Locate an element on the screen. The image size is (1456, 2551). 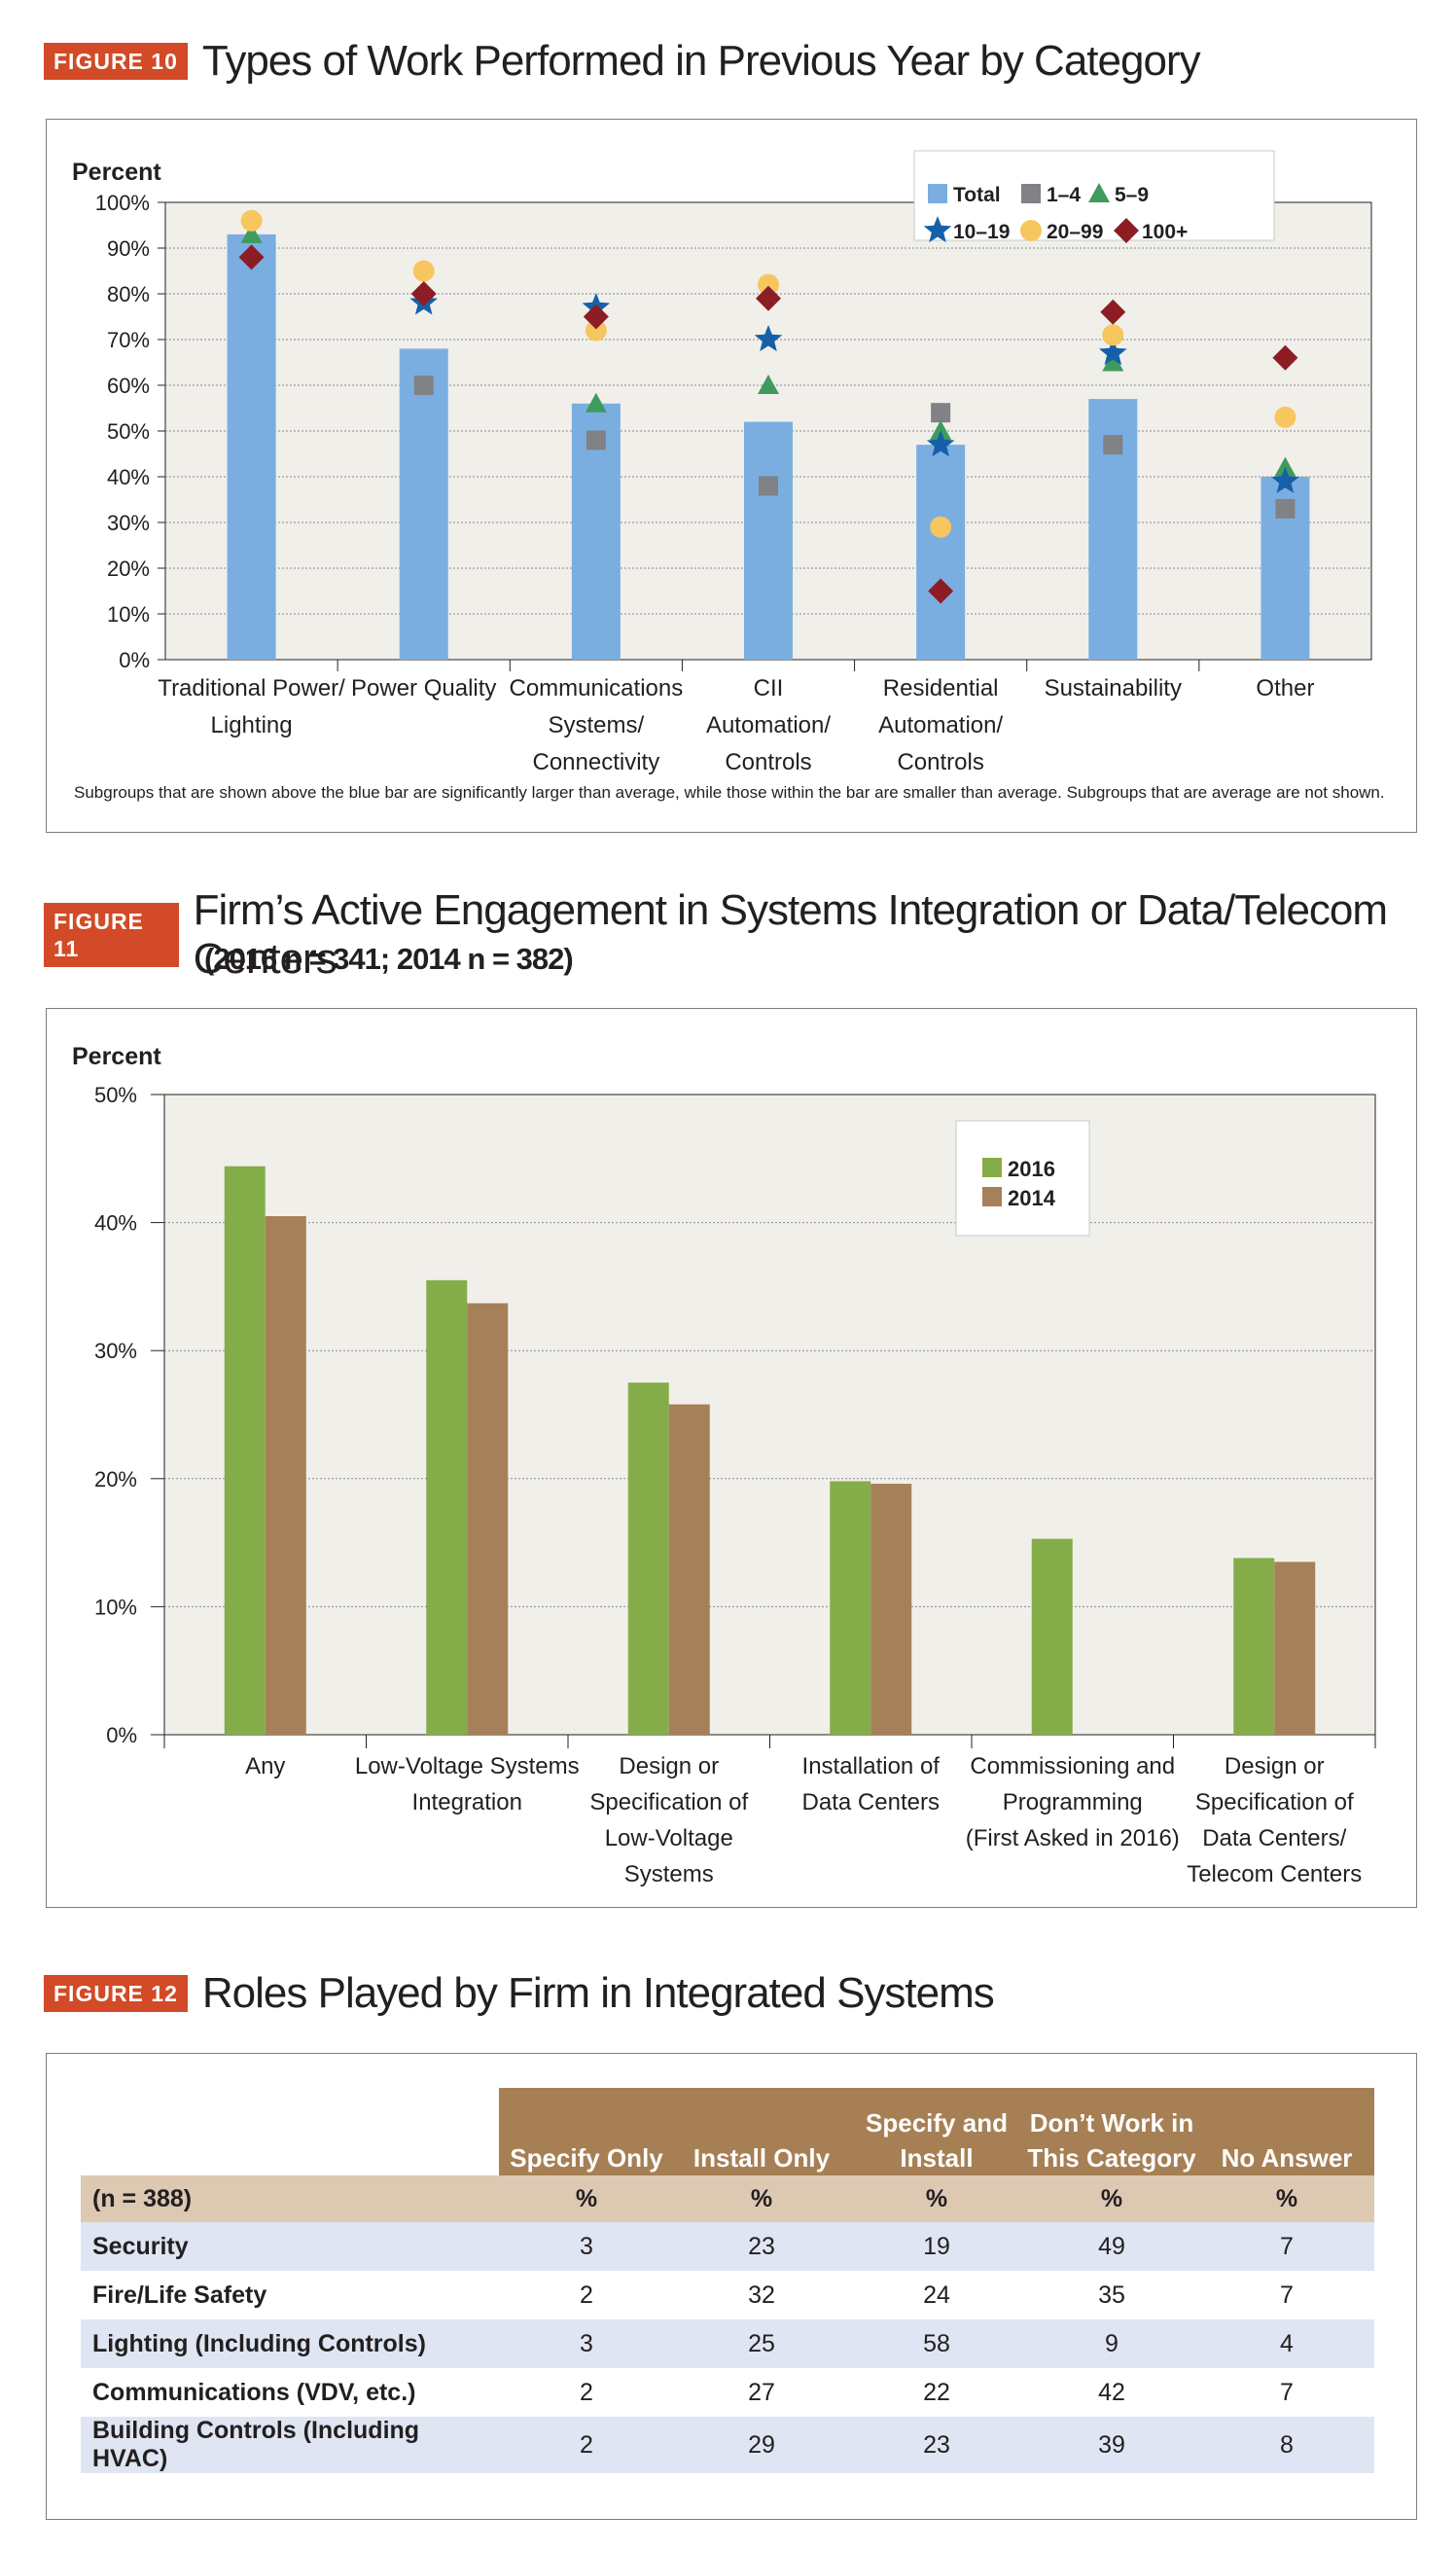
row-label: Communications (VDV, etc.) is located at coordinates (254, 2392).